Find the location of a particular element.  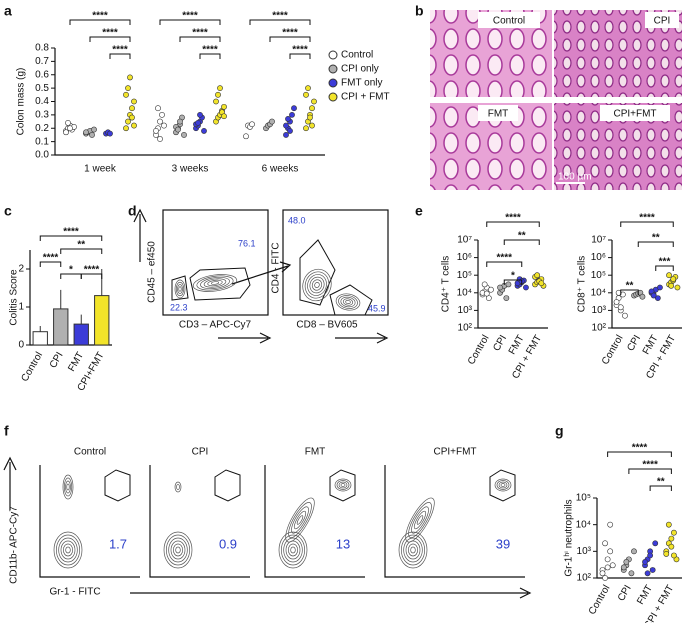

plot-title: Control is located at coordinates (90, 452).